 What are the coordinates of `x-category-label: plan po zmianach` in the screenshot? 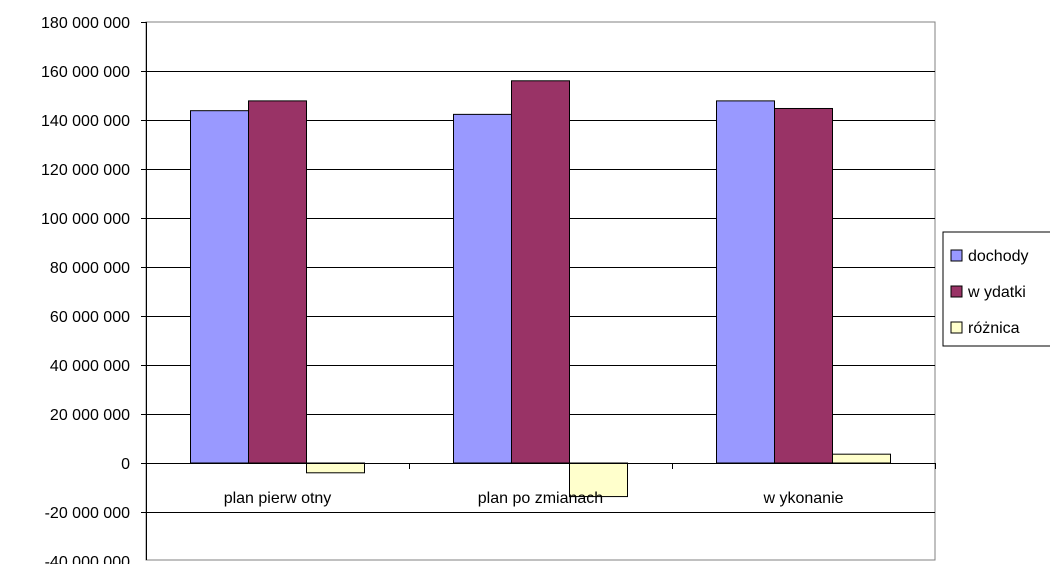 It's located at (540, 498).